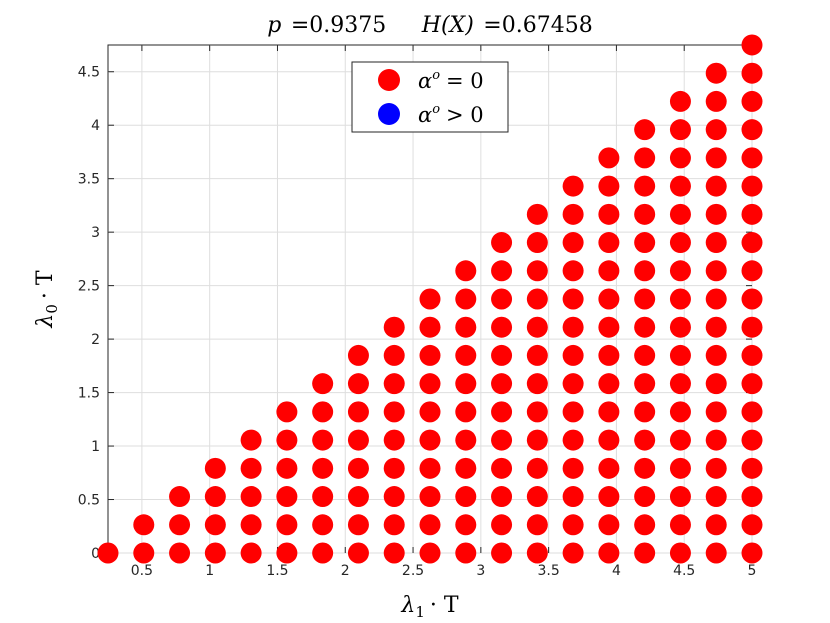 The width and height of the screenshot is (830, 623). What do you see at coordinates (95, 126) in the screenshot?
I see `y-tick-label: 4` at bounding box center [95, 126].